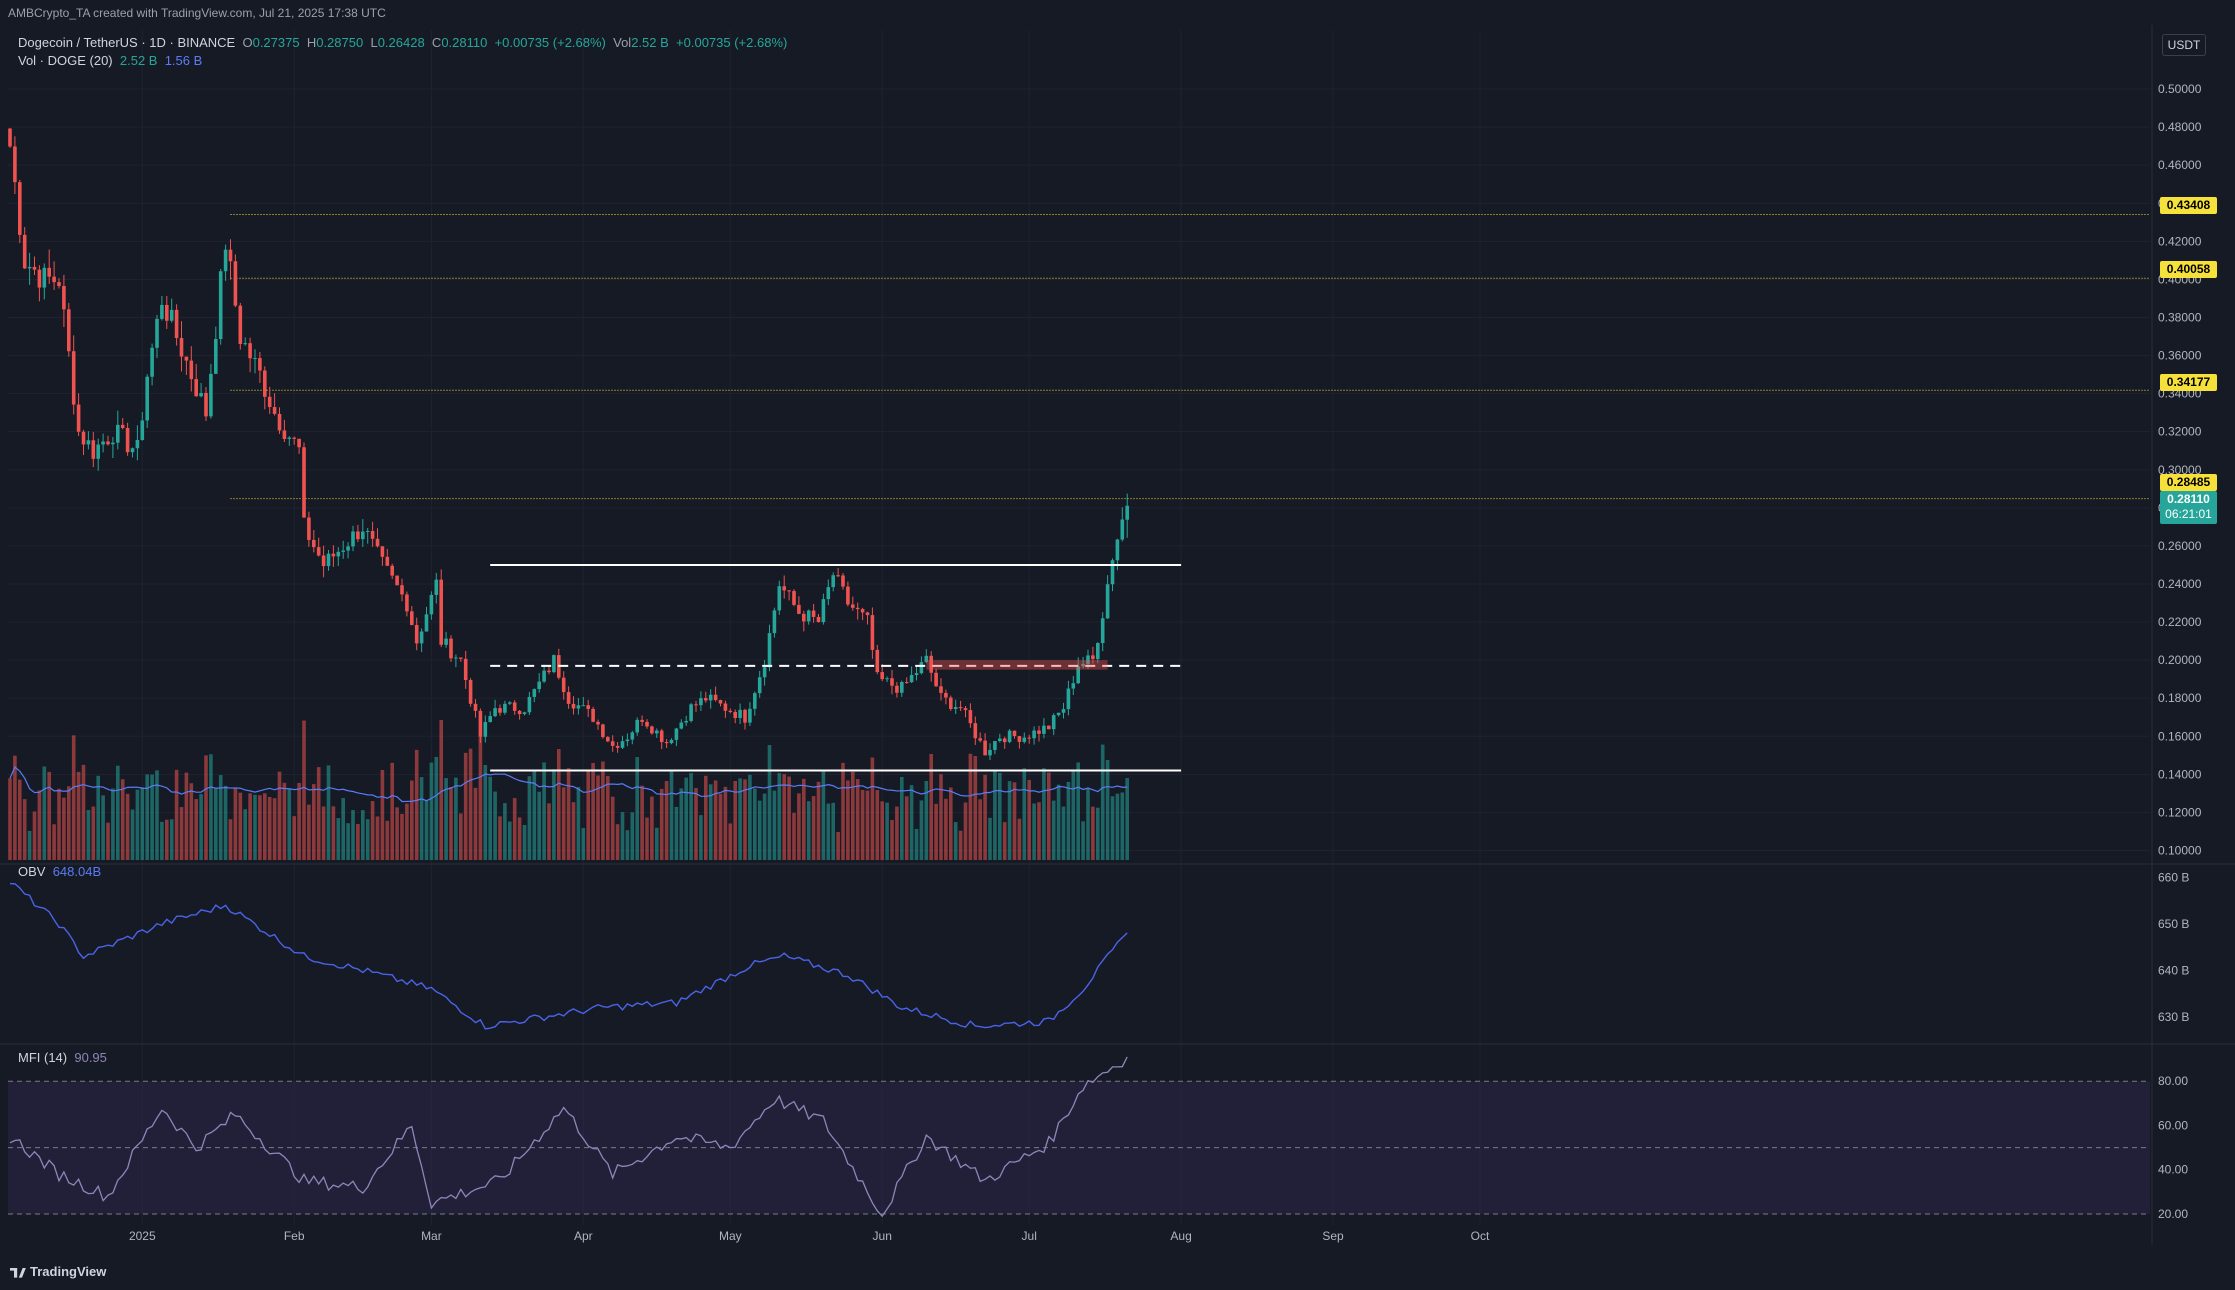 The width and height of the screenshot is (2235, 1290). I want to click on x-axis-label: Aug, so click(1180, 1236).